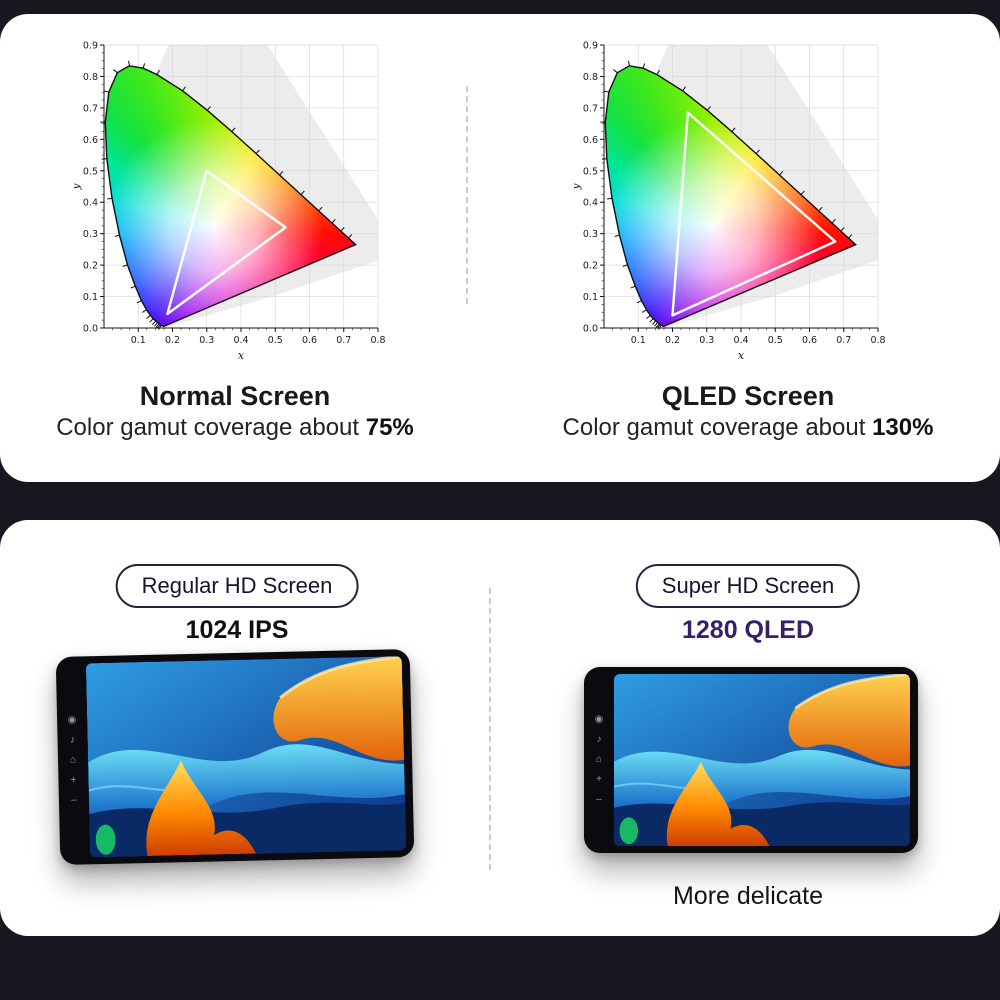  What do you see at coordinates (237, 586) in the screenshot?
I see `regular-hd-badge: Regular HD Screen` at bounding box center [237, 586].